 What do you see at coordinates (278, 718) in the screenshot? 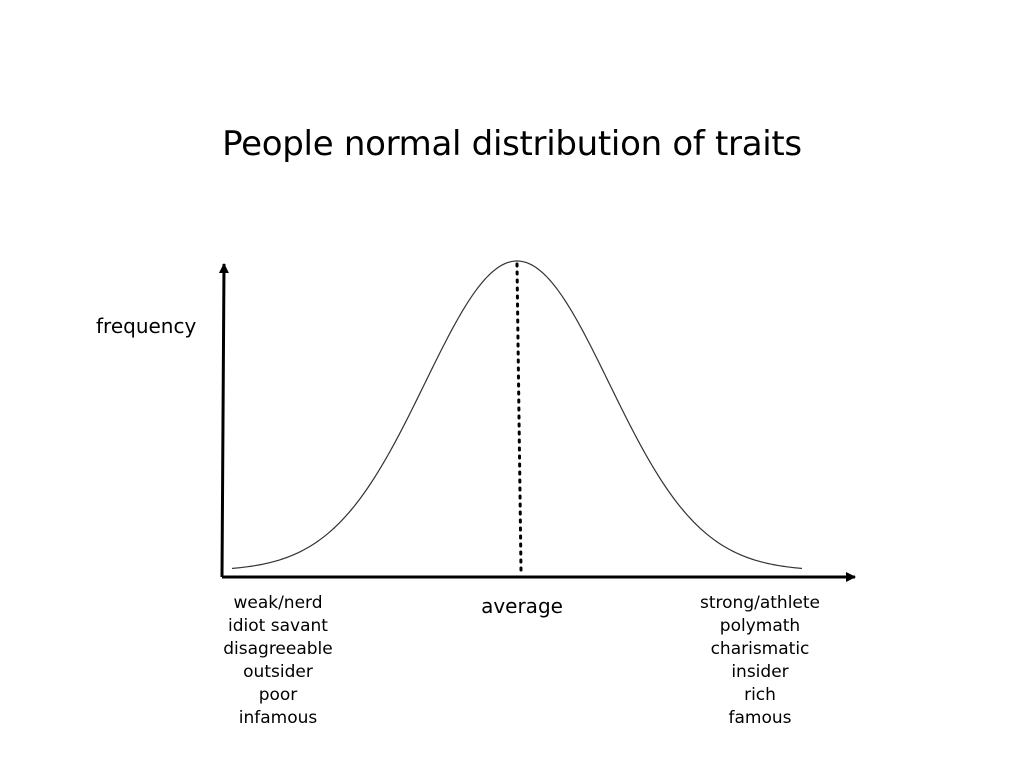
I see `left-trait-item: infamous` at bounding box center [278, 718].